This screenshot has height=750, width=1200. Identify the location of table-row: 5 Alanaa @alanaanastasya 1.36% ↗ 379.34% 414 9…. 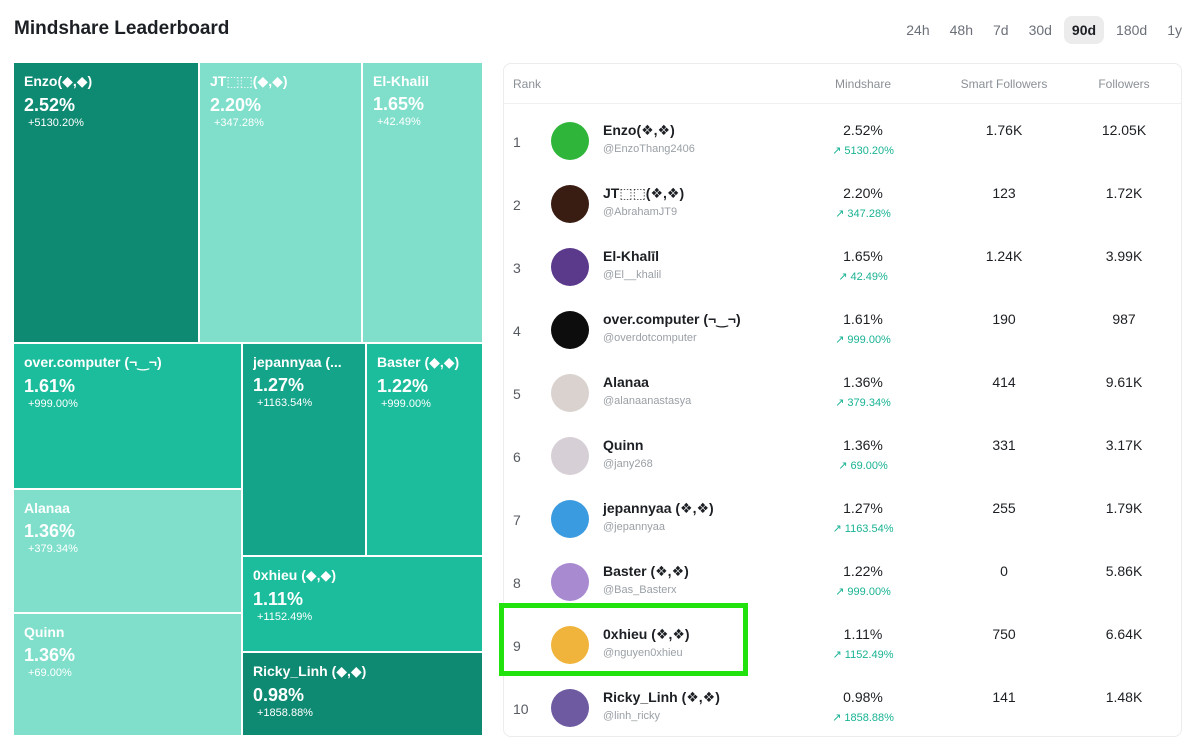
(842, 393).